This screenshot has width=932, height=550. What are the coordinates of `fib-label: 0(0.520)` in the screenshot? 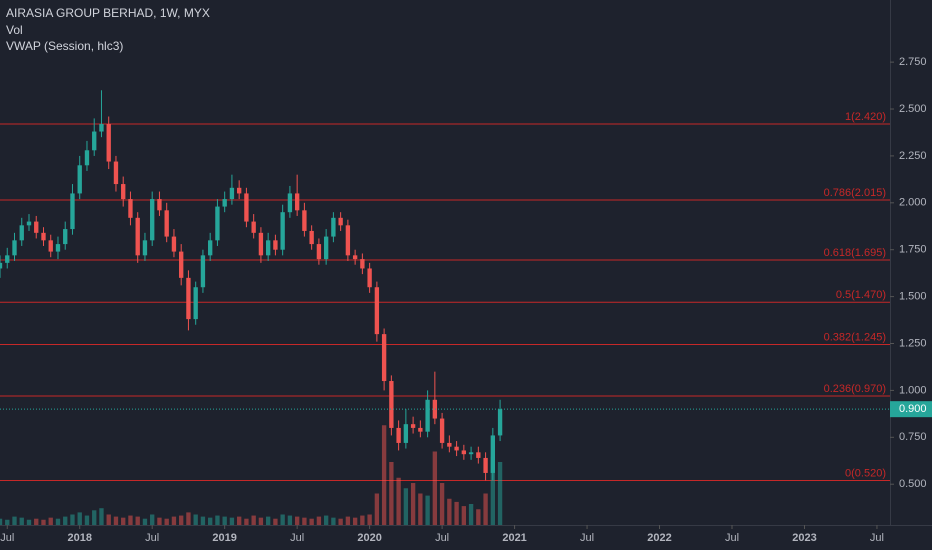 It's located at (865, 473).